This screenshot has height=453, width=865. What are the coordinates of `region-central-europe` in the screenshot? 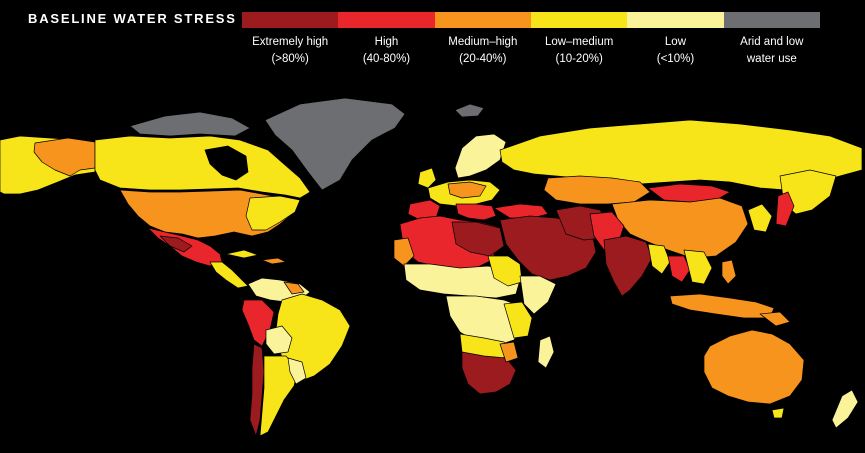 It's located at (467, 190).